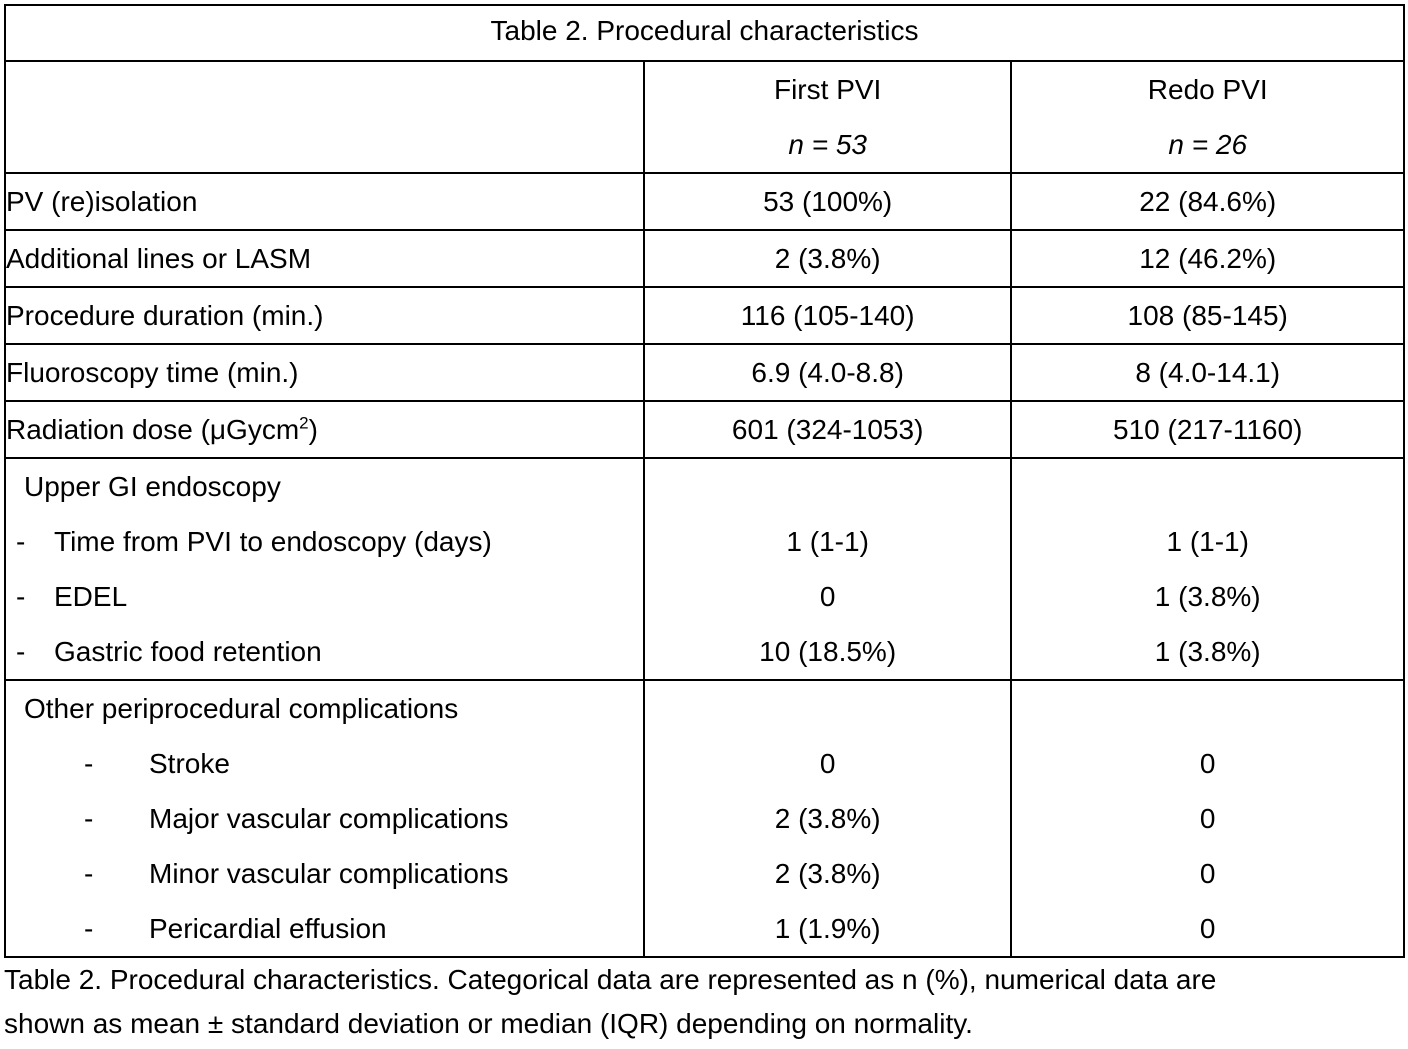 The height and width of the screenshot is (1049, 1408). Describe the element at coordinates (827, 429) in the screenshot. I see `first-pvi-value: 601 (324-1053)` at that location.